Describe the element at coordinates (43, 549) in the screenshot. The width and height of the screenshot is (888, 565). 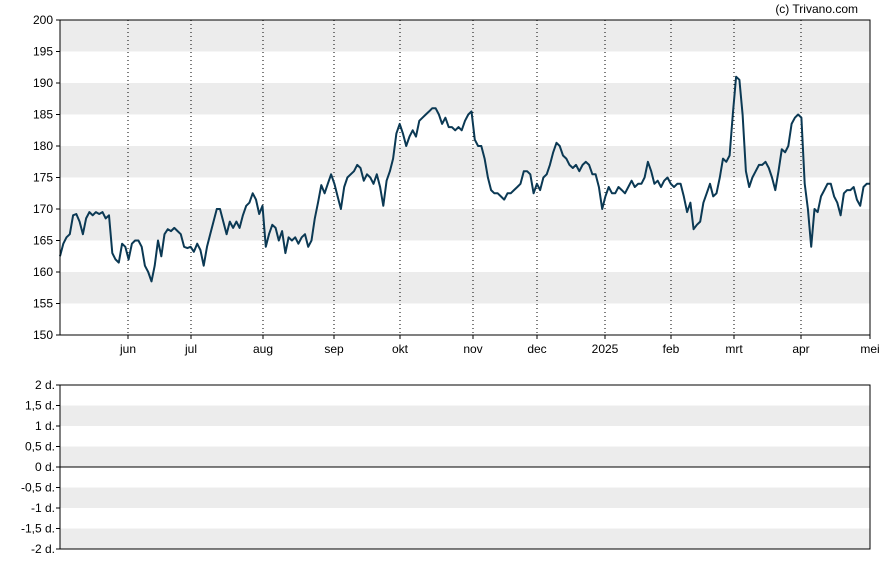
I see `y-tick-label: -2 d.` at that location.